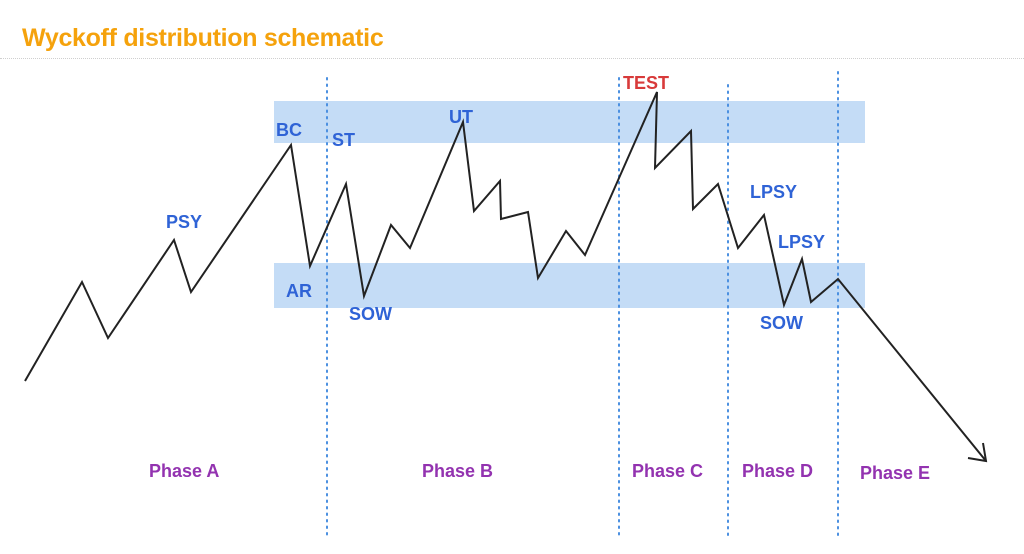 This screenshot has height=554, width=1024. What do you see at coordinates (667, 471) in the screenshot?
I see `phase-label-c: Phase C` at bounding box center [667, 471].